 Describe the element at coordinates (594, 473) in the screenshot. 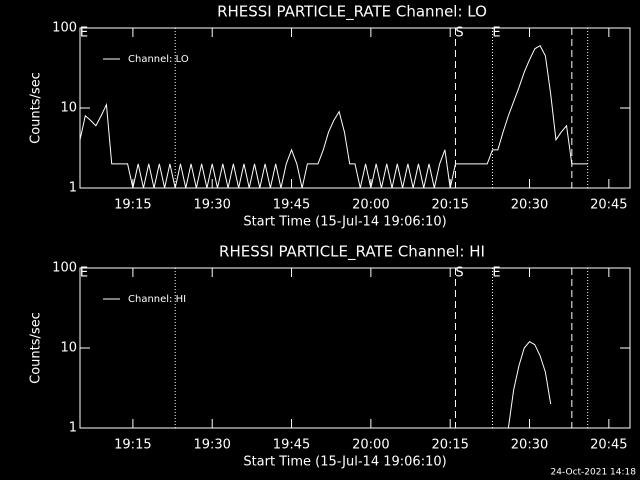

I see `footer: 24-Oct-2021 14:18` at that location.